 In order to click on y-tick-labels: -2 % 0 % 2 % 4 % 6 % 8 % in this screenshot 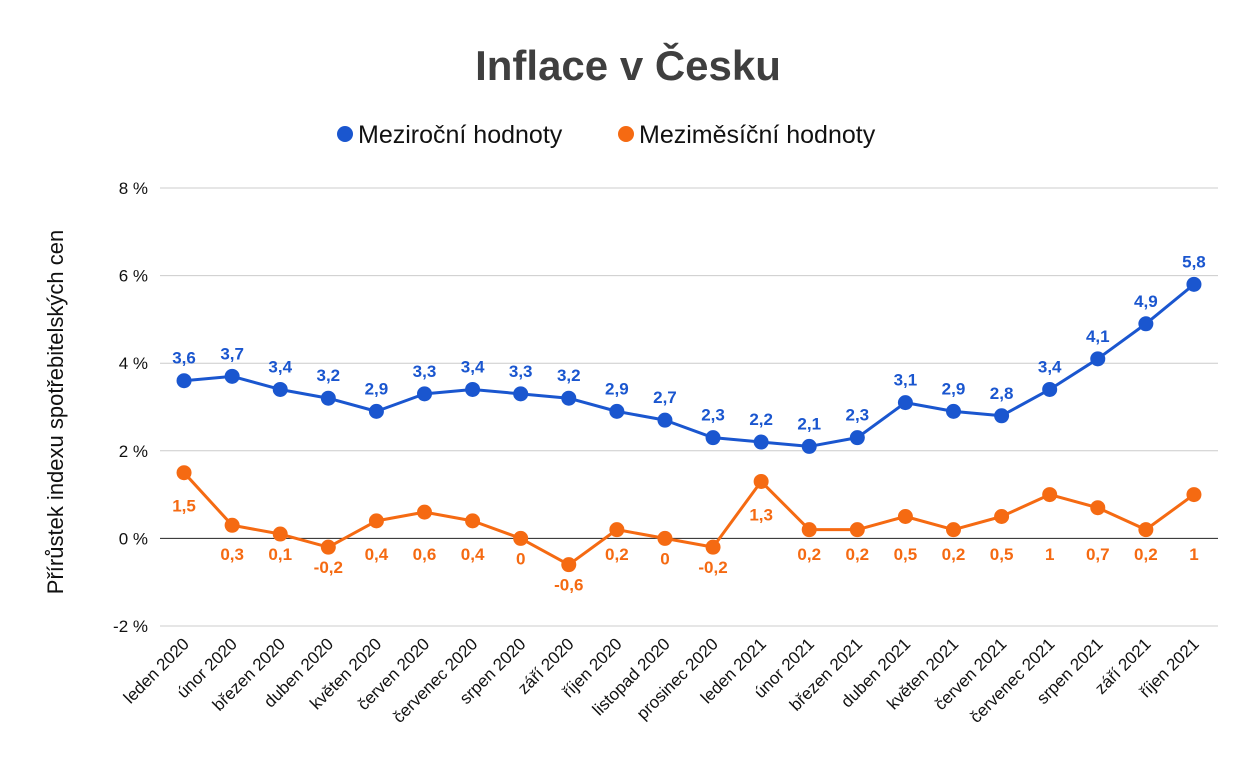, I will do `click(130, 407)`.